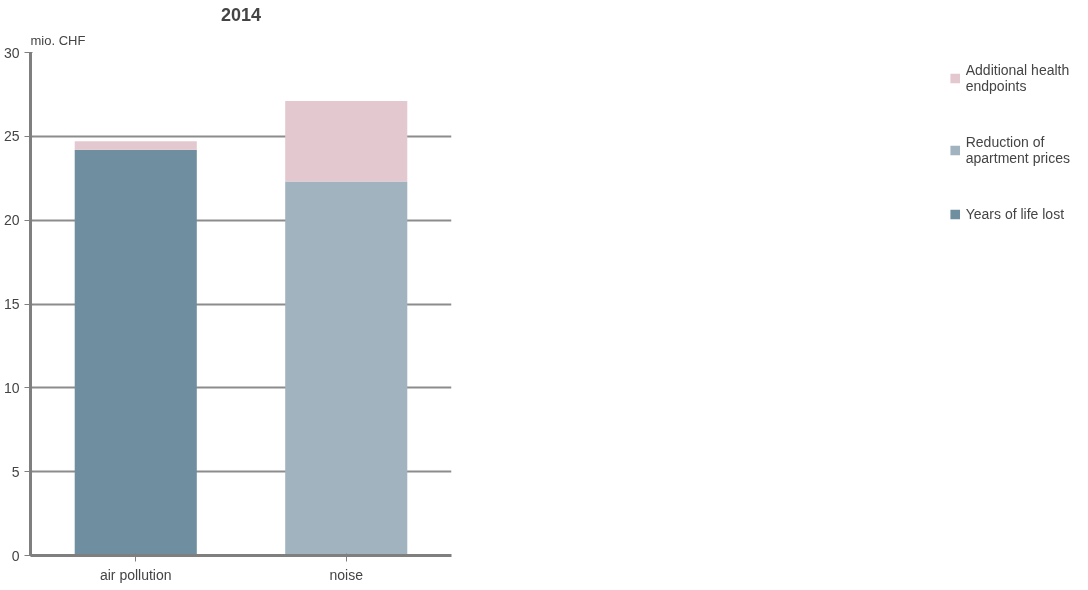 Image resolution: width=1088 pixels, height=590 pixels. What do you see at coordinates (241, 14) in the screenshot?
I see `chart-title: 2014` at bounding box center [241, 14].